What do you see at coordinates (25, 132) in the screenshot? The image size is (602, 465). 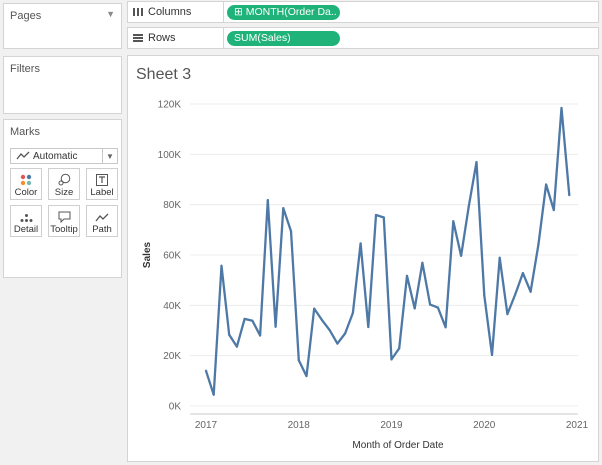 I see `marks-title: Marks` at bounding box center [25, 132].